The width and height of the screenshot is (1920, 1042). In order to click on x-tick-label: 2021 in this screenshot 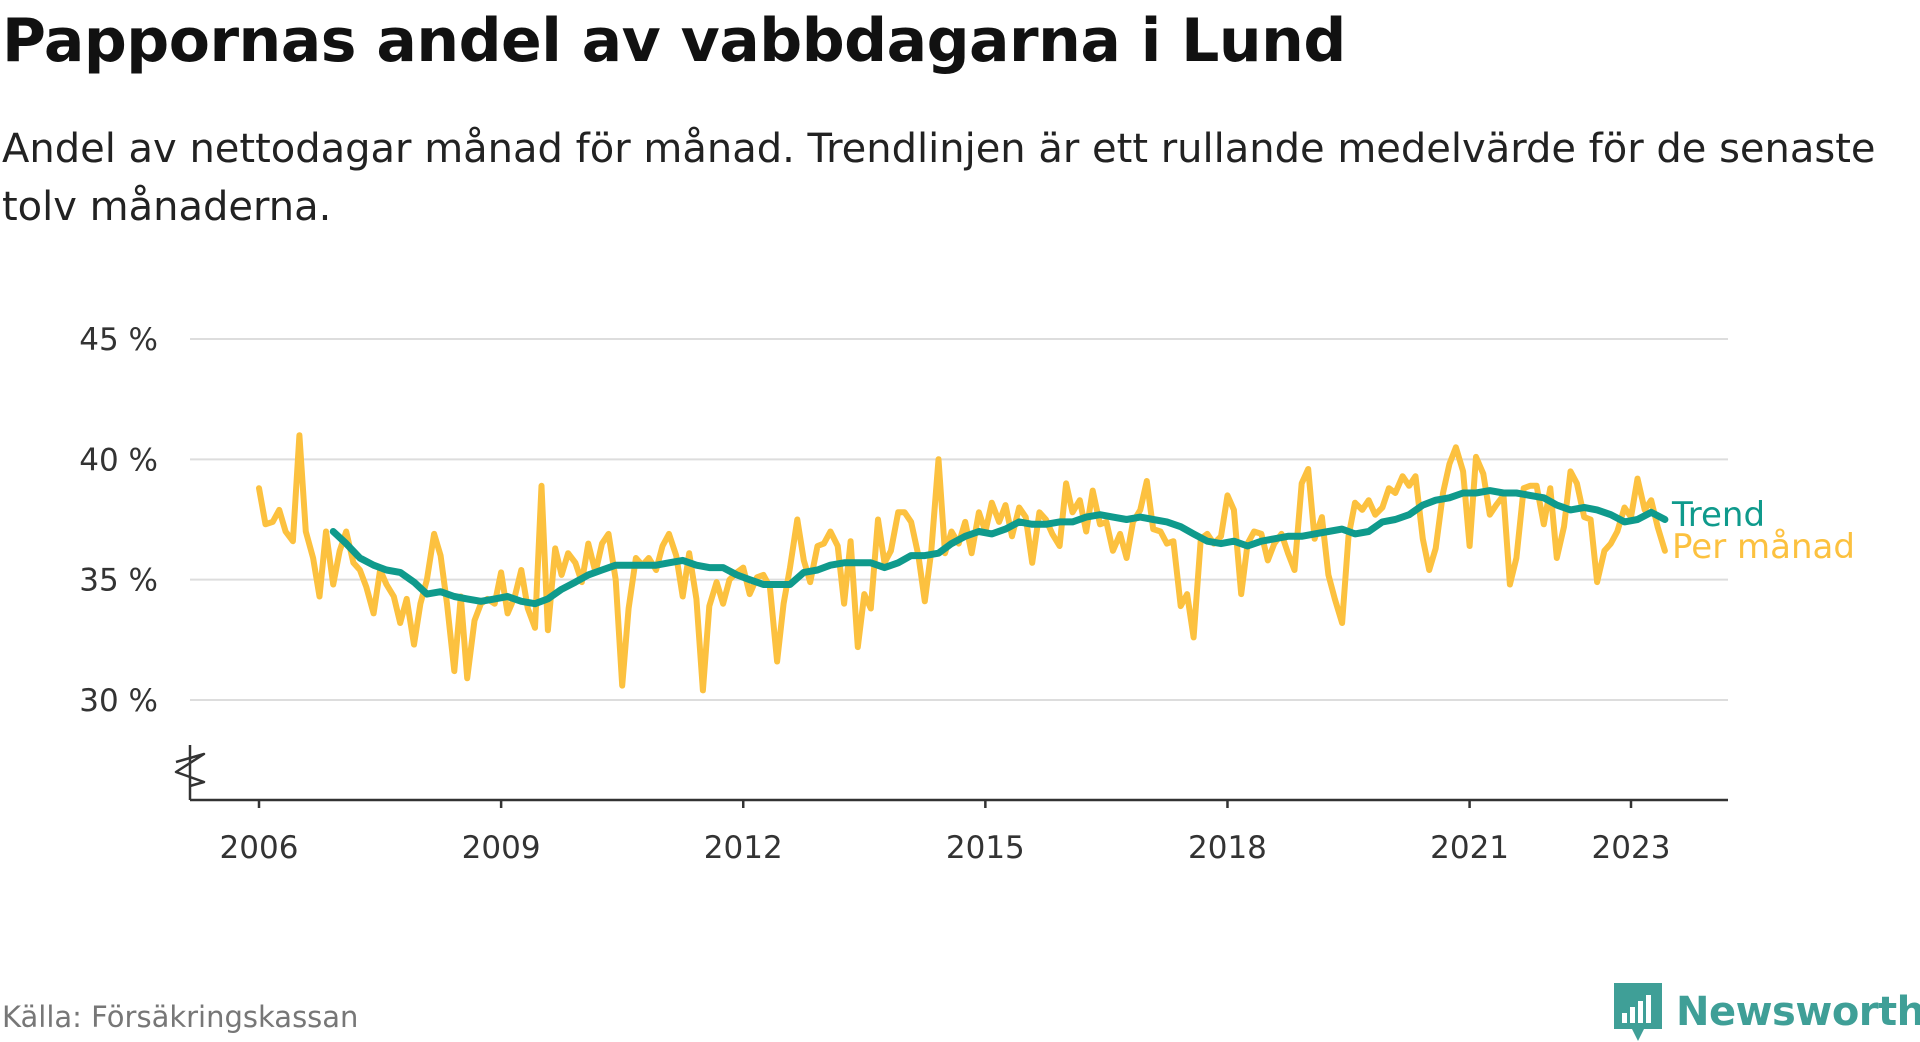, I will do `click(1469, 848)`.